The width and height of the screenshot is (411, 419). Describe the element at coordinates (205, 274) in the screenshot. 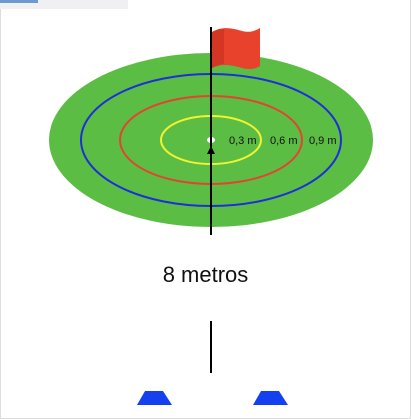

I see `distance-label: 8 metros` at that location.